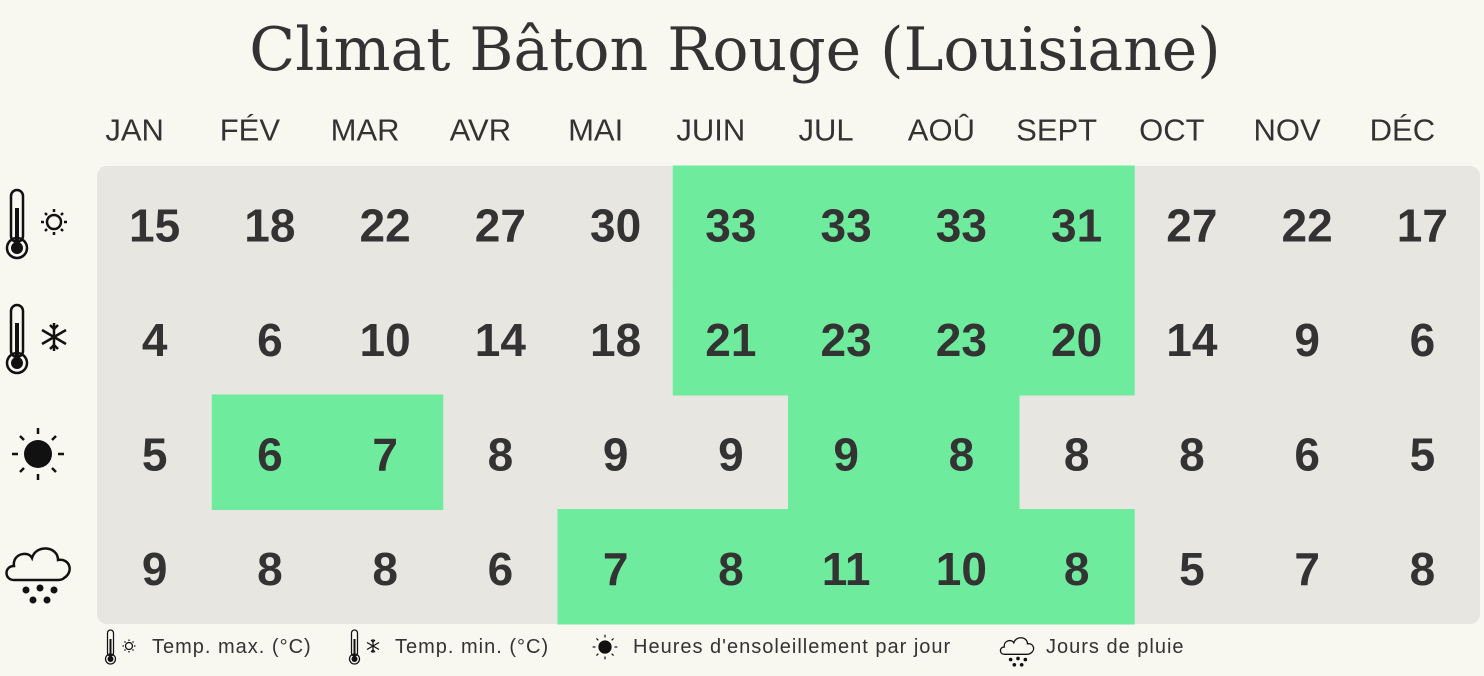 This screenshot has height=676, width=1484. I want to click on icon-sun, so click(38, 454).